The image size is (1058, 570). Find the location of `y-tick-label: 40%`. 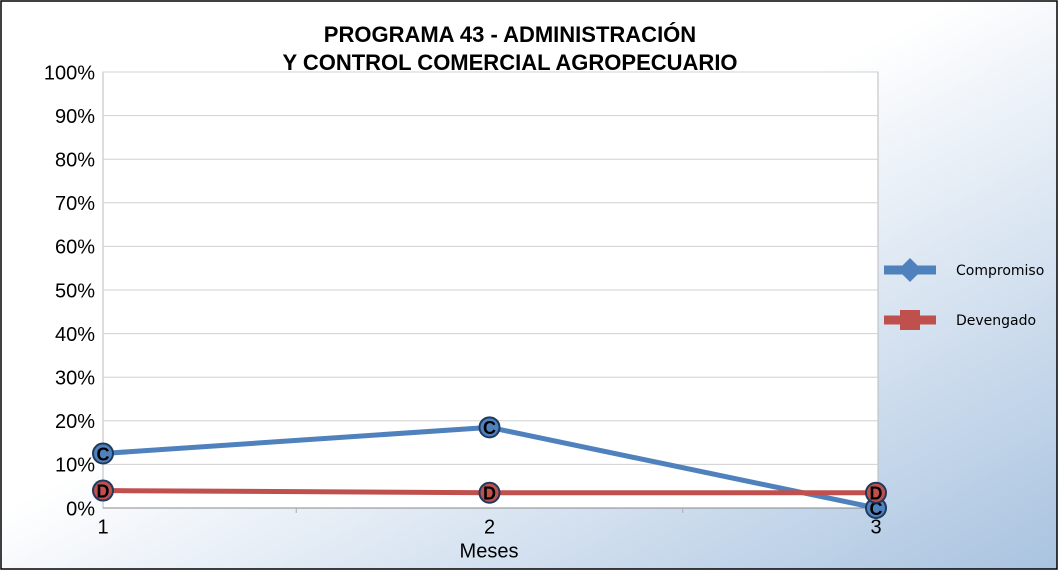

y-tick-label: 40% is located at coordinates (75, 335).